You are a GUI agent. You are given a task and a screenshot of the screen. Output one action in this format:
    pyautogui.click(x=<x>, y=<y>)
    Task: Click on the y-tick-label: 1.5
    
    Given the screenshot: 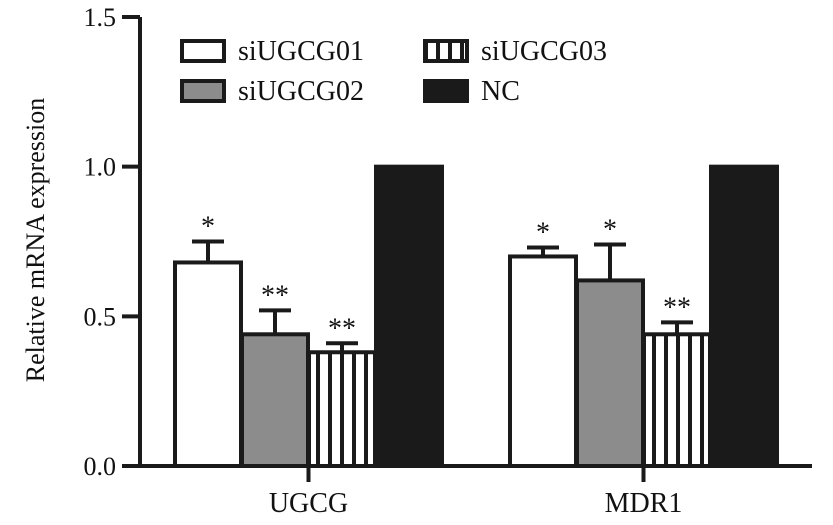 What is the action you would take?
    pyautogui.click(x=100, y=17)
    